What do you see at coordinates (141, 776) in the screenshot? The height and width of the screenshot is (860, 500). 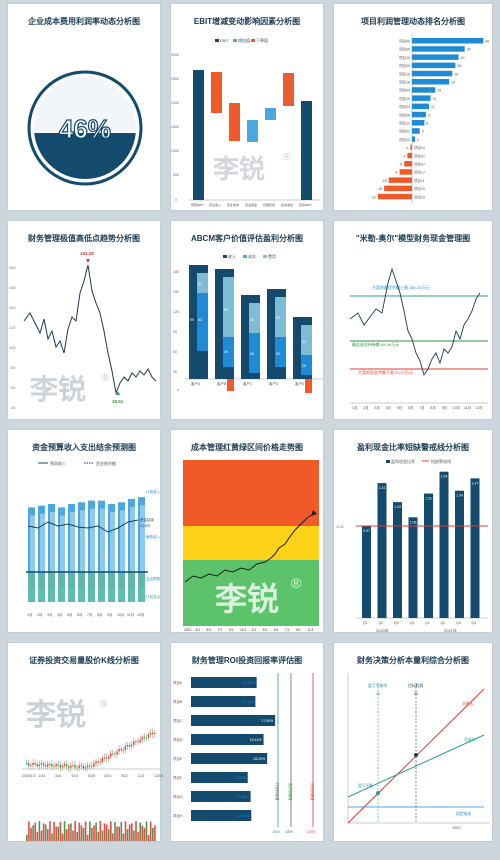 I see `svg-text: 11/3` at bounding box center [141, 776].